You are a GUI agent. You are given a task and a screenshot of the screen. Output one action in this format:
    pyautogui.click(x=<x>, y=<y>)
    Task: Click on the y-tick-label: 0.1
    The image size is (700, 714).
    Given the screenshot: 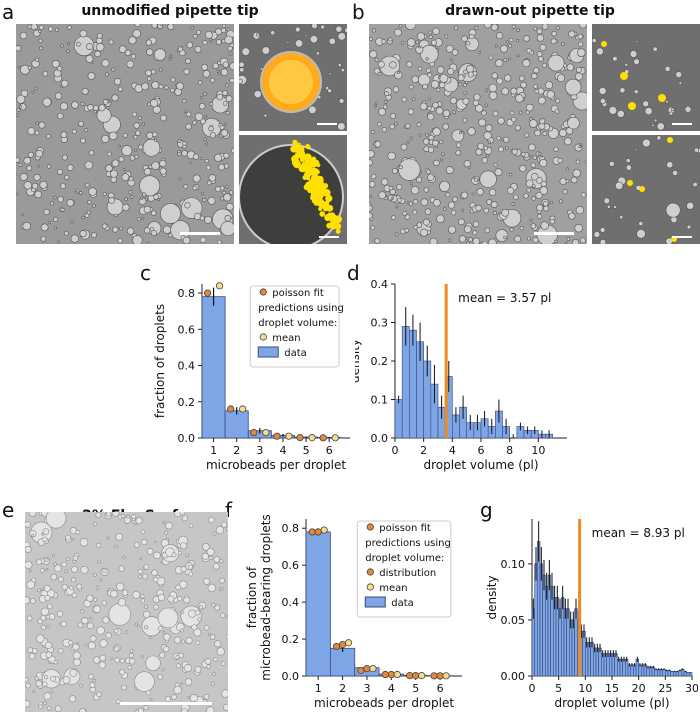 What is the action you would take?
    pyautogui.click(x=380, y=400)
    